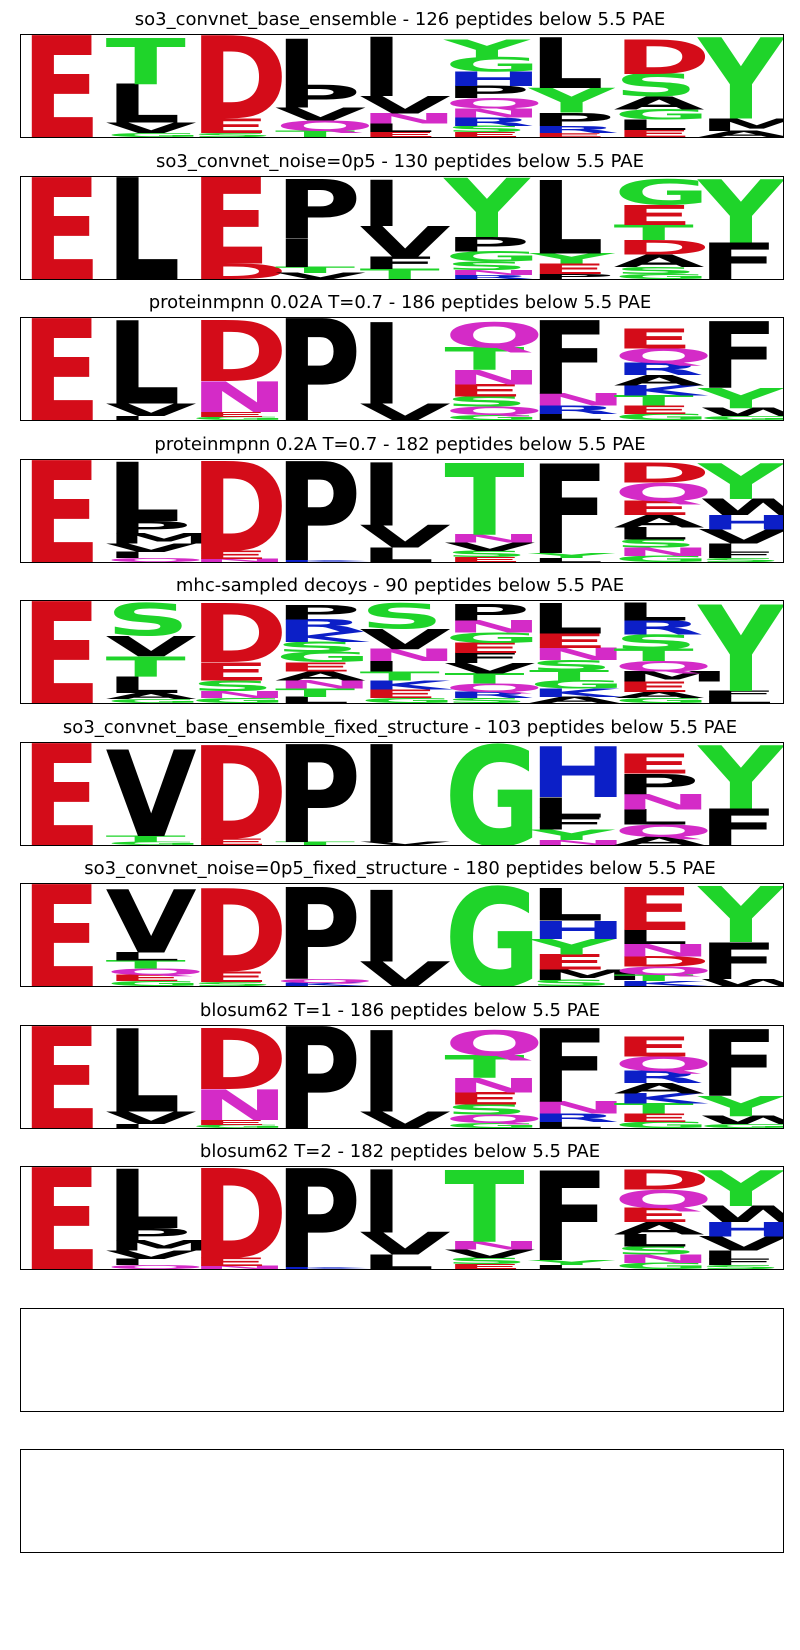 The height and width of the screenshot is (1650, 800). What do you see at coordinates (402, 1501) in the screenshot?
I see `logo-svg` at bounding box center [402, 1501].